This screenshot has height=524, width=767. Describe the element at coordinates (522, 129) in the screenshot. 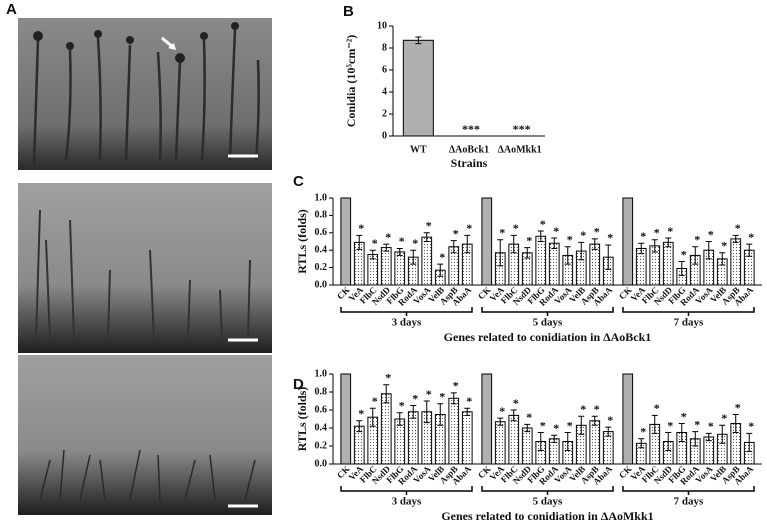

I see `significance-mark: ***` at that location.